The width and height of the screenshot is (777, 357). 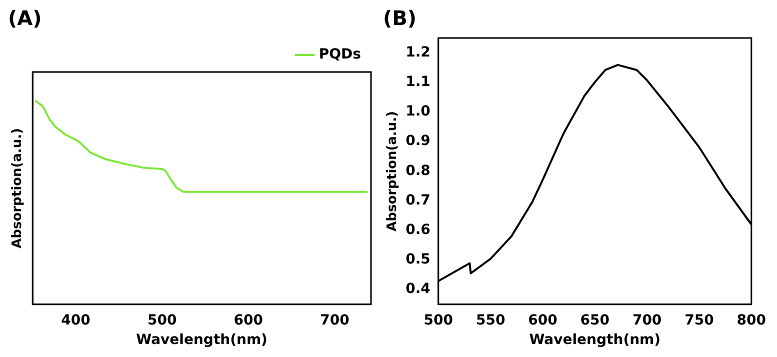 What do you see at coordinates (699, 320) in the screenshot?
I see `x-tick-label: 750` at bounding box center [699, 320].